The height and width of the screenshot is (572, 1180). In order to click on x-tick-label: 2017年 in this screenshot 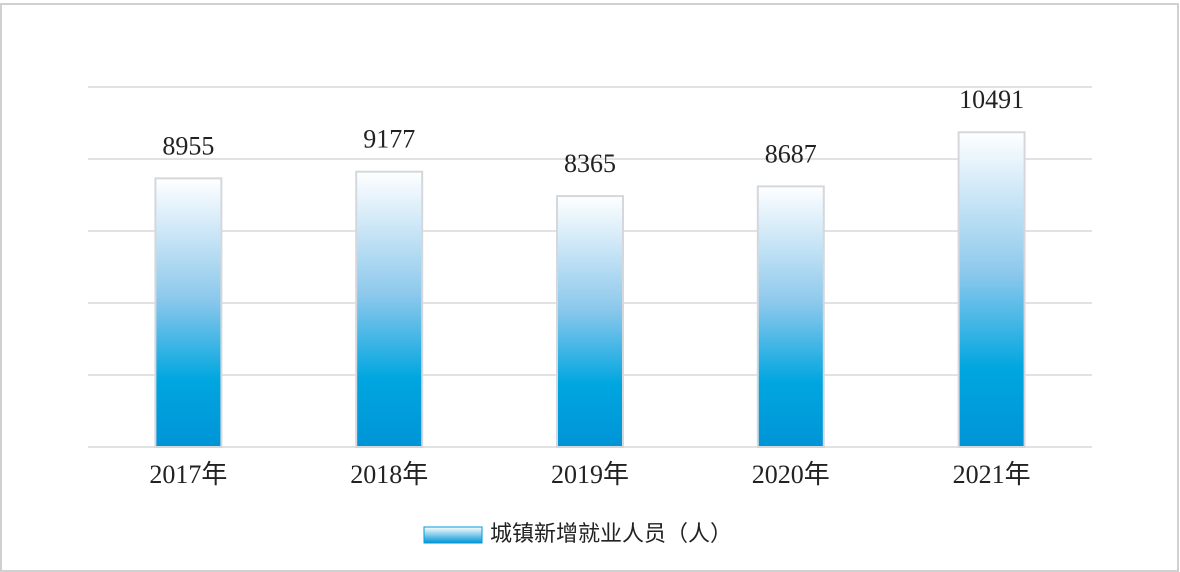, I will do `click(188, 474)`.